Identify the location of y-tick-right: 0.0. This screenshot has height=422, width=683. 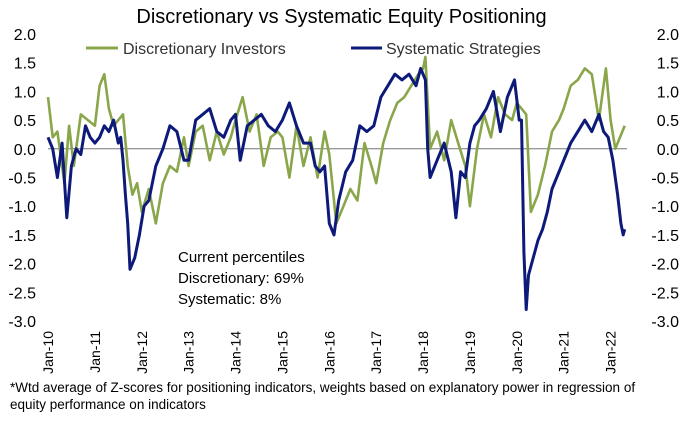
(668, 150).